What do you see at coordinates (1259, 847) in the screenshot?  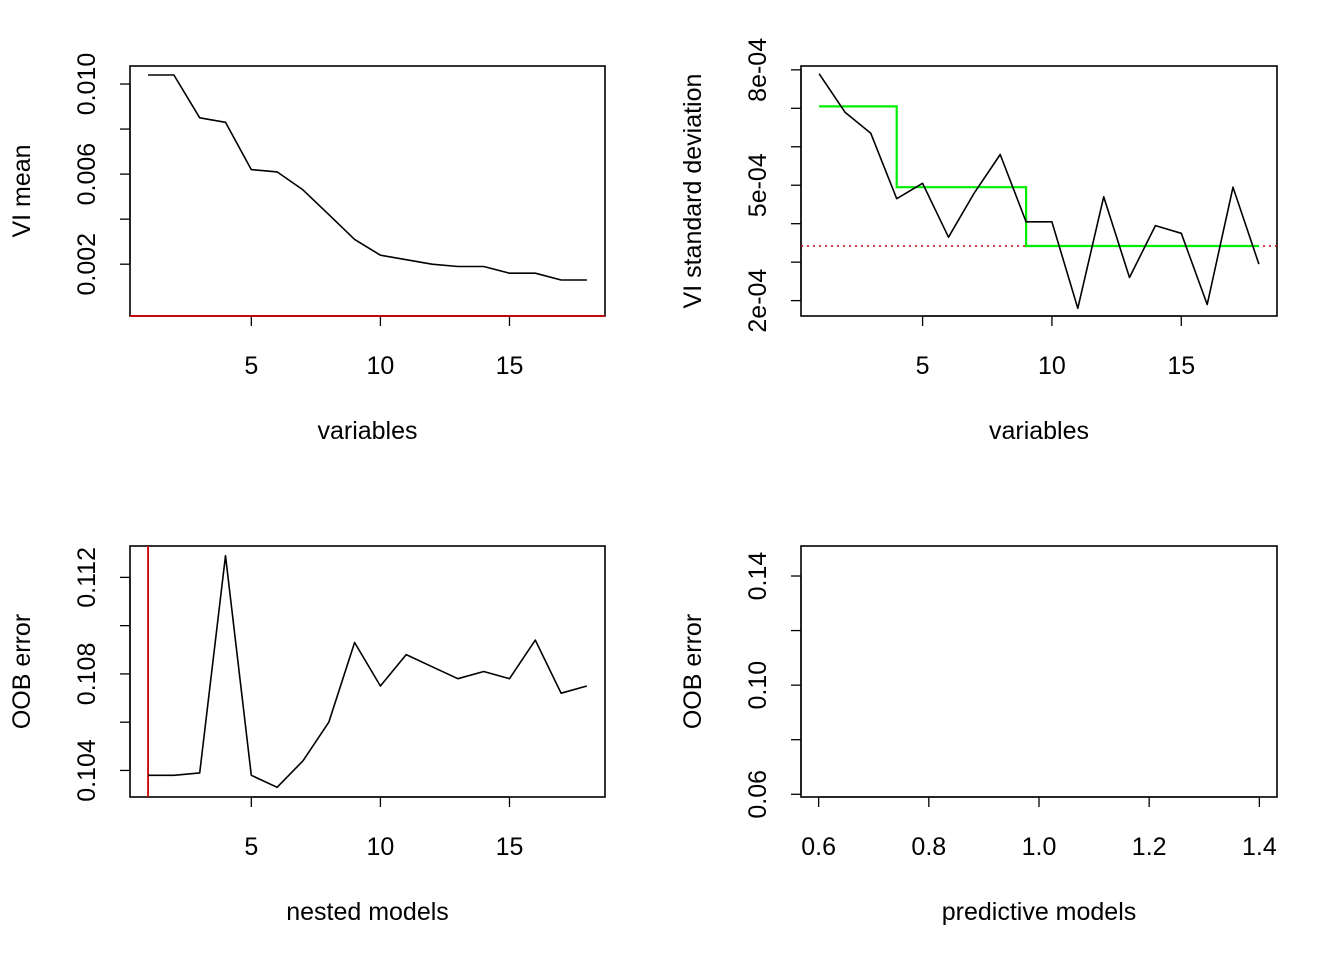 I see `x-tick-label: 1.4` at bounding box center [1259, 847].